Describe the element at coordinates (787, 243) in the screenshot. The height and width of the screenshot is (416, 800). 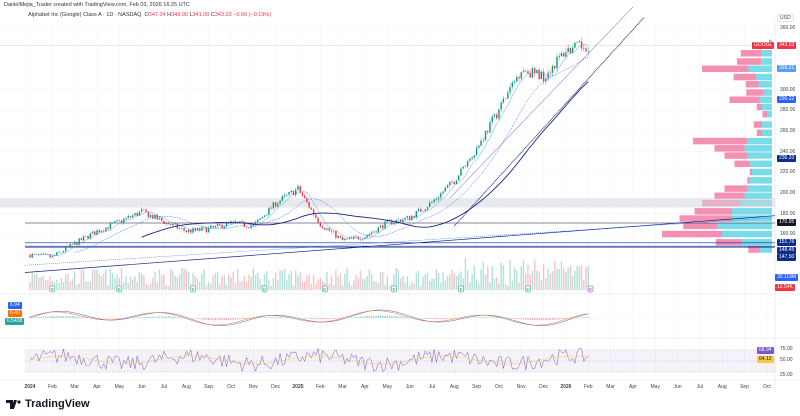
I see `price-tag: 151.76` at that location.